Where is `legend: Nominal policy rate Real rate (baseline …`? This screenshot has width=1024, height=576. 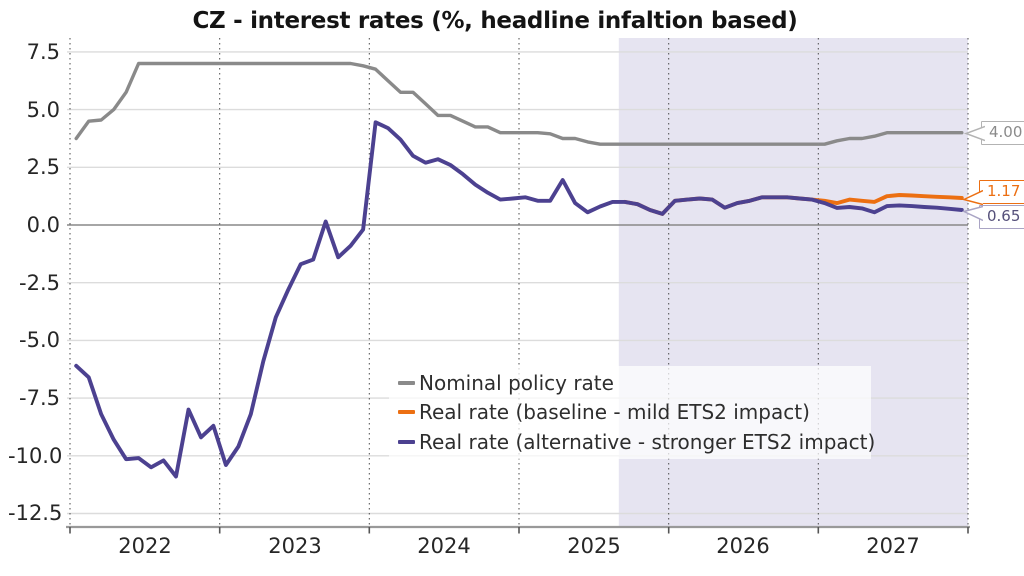 legend: Nominal policy rate Real rate (baseline … is located at coordinates (632, 412).